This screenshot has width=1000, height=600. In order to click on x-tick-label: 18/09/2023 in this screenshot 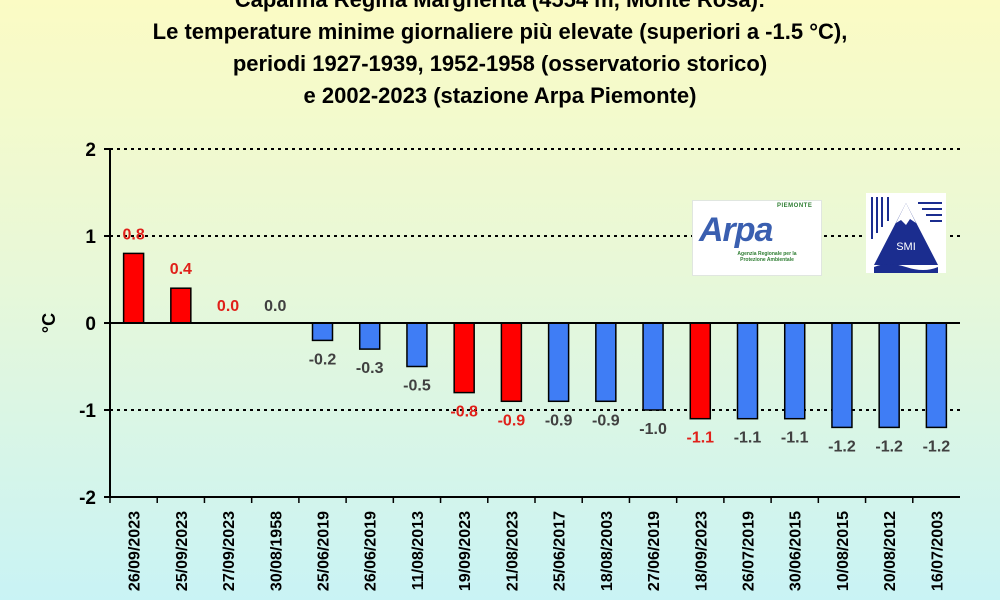, I will do `click(701, 551)`.